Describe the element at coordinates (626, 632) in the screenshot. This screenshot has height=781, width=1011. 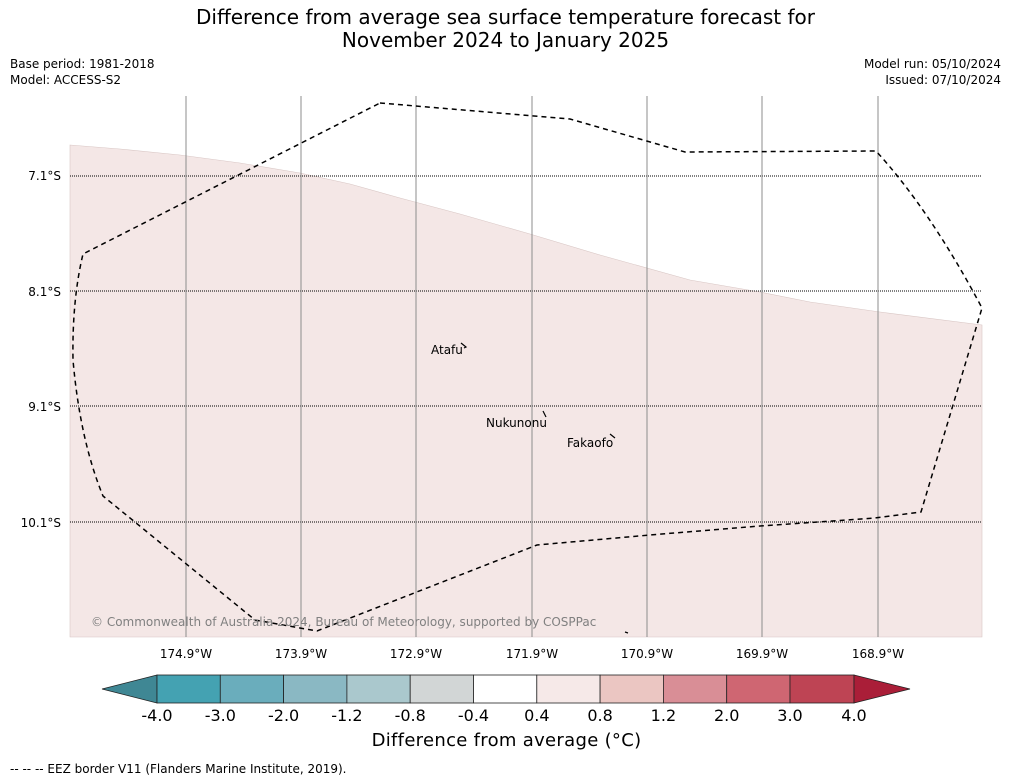
I see `small-island-shape` at that location.